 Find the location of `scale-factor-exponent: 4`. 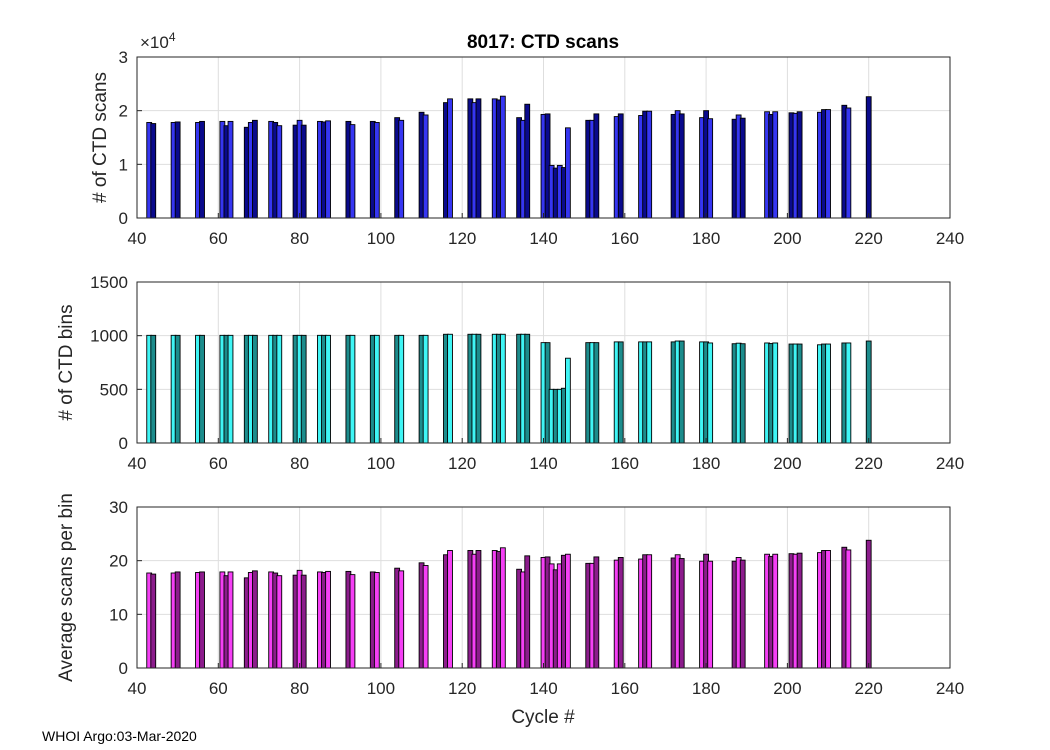

scale-factor-exponent: 4 is located at coordinates (172, 37).